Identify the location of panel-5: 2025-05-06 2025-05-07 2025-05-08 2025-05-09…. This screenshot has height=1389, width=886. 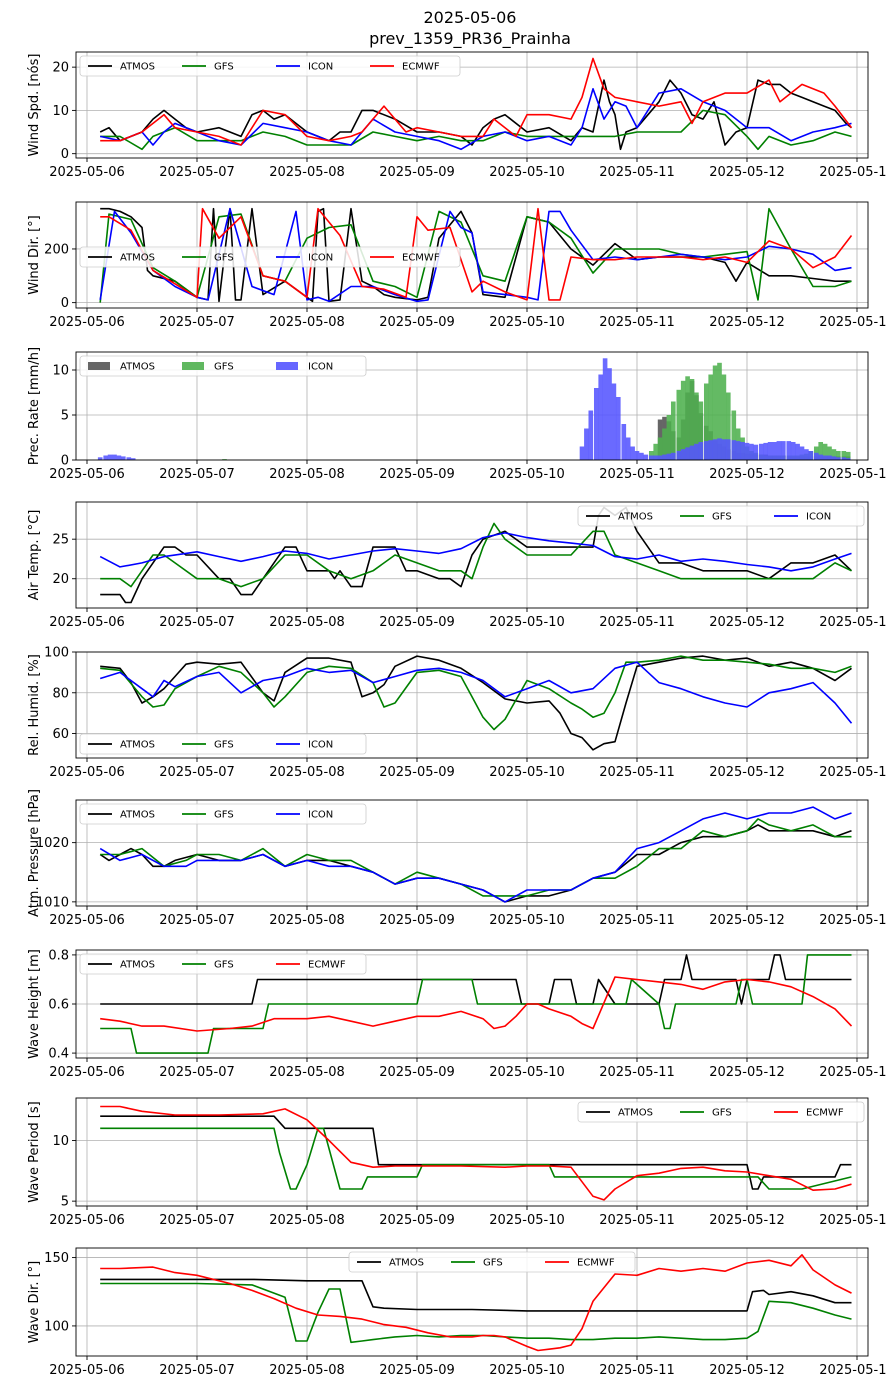
(456, 713).